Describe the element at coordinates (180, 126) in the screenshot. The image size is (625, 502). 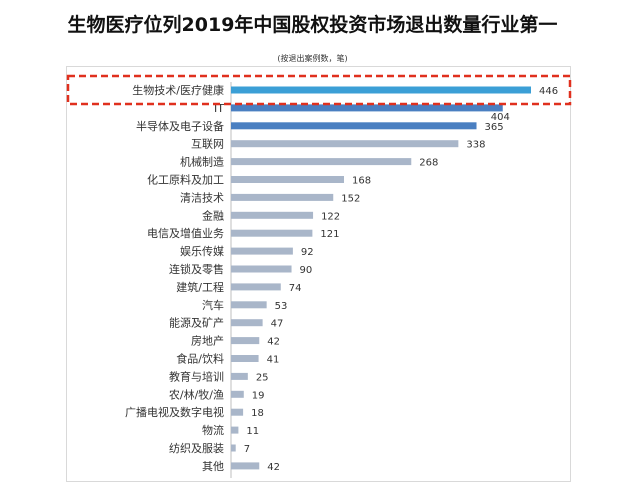
I see `category-label: 半导体及电子设备` at that location.